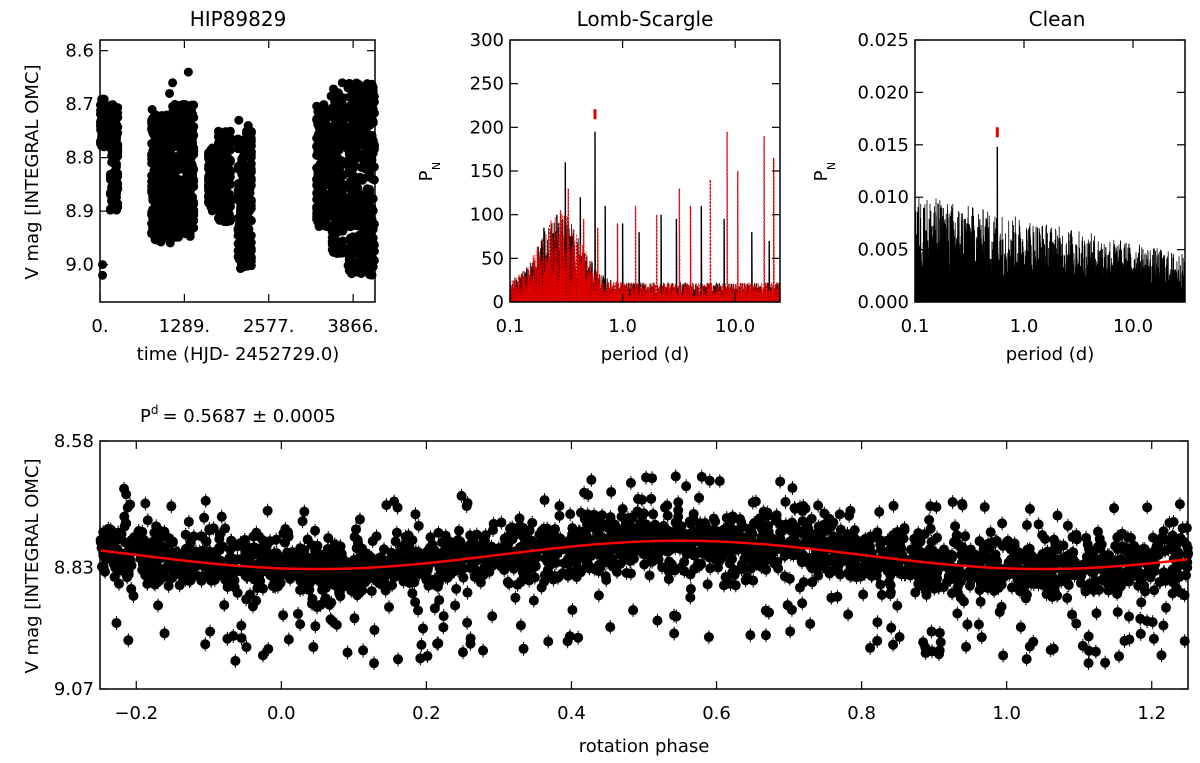  What do you see at coordinates (1050, 354) in the screenshot?
I see `clean-xlabel: period (d)` at bounding box center [1050, 354].